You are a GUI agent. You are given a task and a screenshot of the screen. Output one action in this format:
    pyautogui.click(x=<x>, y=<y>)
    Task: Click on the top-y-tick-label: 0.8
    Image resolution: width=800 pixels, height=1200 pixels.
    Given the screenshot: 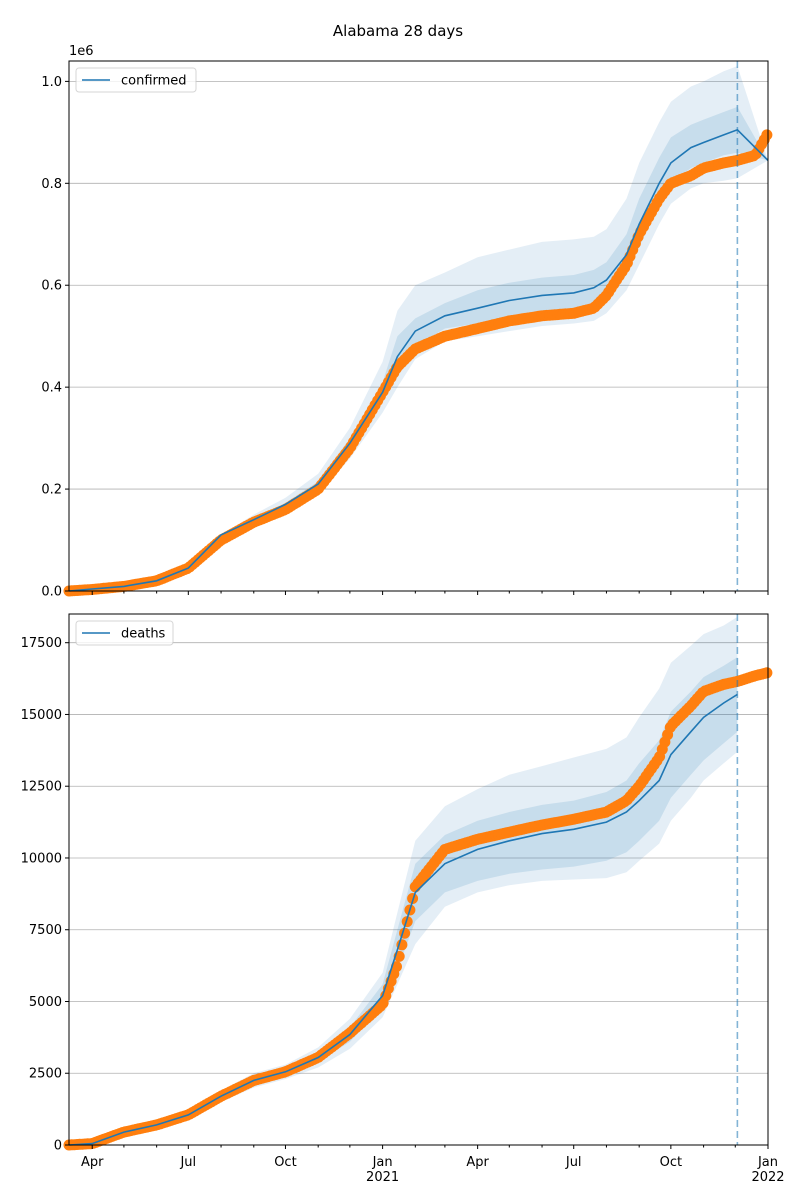 What is the action you would take?
    pyautogui.click(x=51, y=184)
    